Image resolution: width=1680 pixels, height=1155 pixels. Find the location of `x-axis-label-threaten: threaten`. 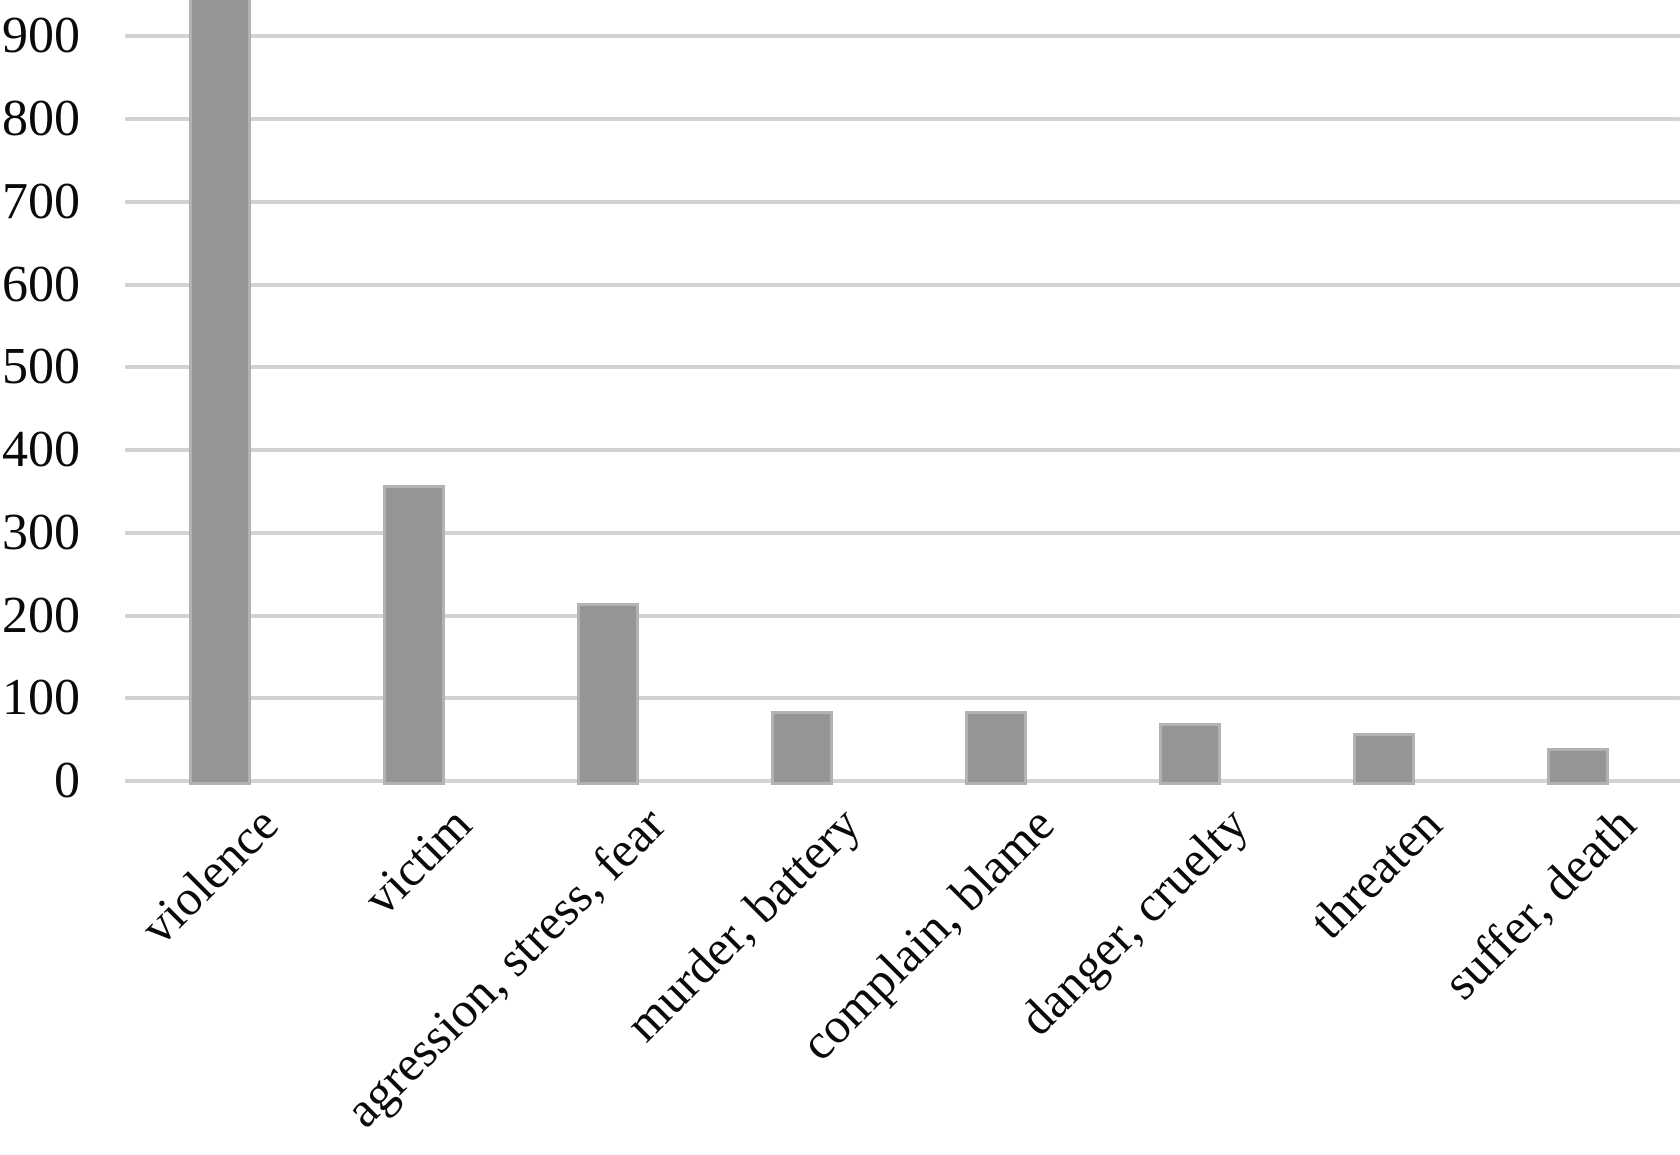

x-axis-label-threaten: threaten is located at coordinates (1375, 872).